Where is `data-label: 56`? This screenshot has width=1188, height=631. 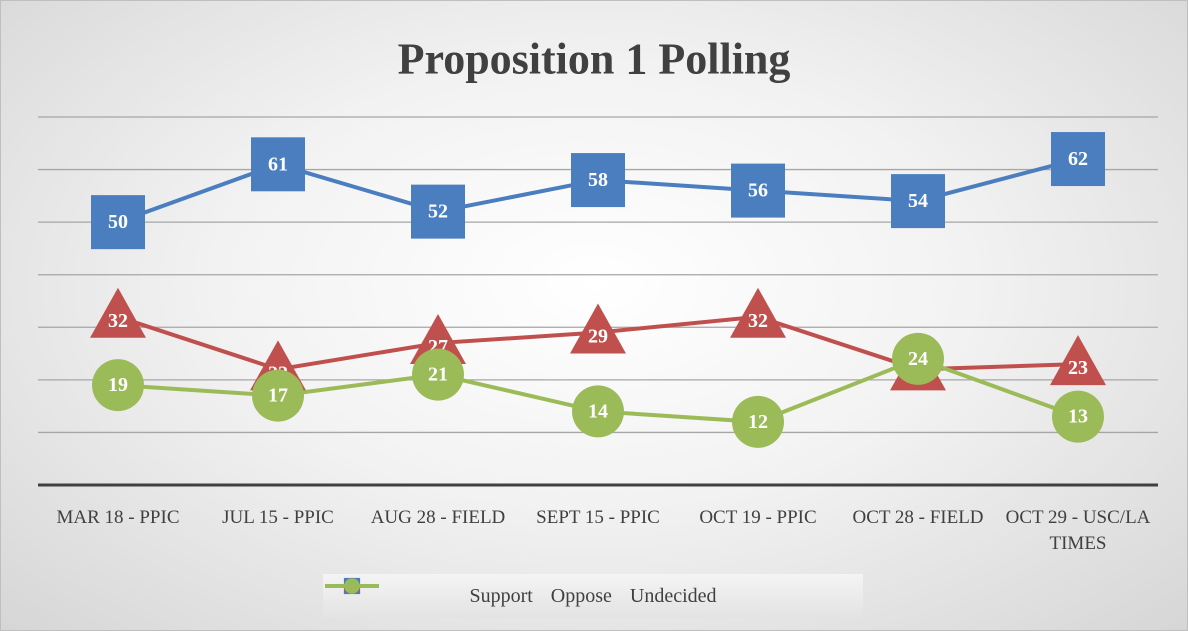
data-label: 56 is located at coordinates (758, 191).